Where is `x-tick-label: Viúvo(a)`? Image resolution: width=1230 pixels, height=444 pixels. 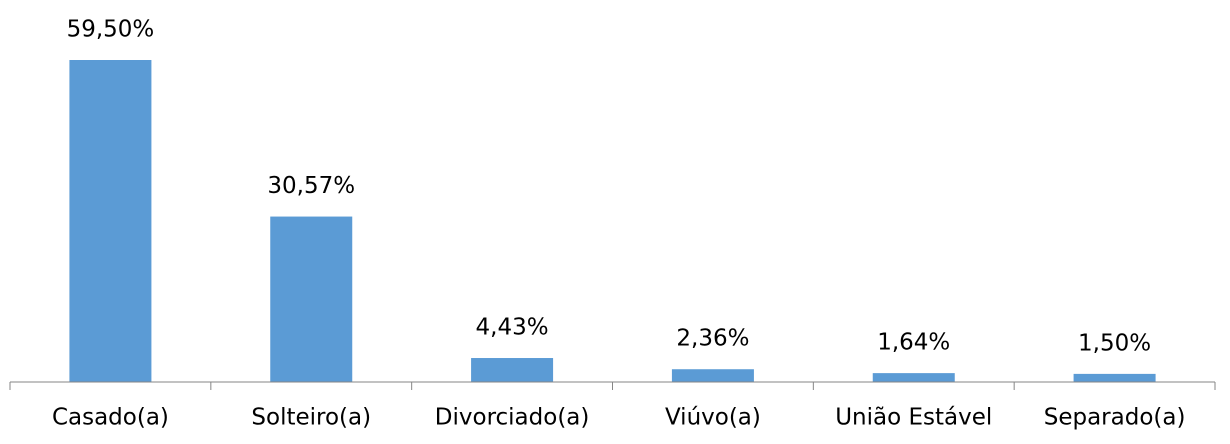 x-tick-label: Viúvo(a) is located at coordinates (713, 418).